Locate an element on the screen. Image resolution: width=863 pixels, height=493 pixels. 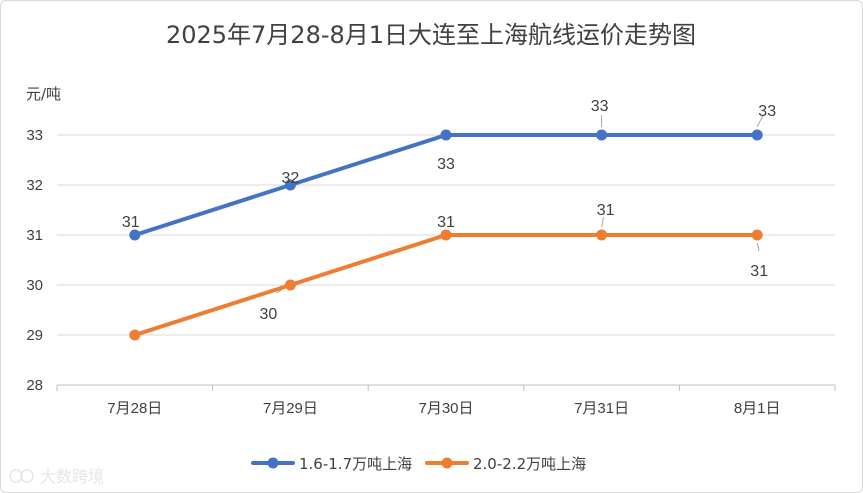
data-label: 32 is located at coordinates (291, 178).